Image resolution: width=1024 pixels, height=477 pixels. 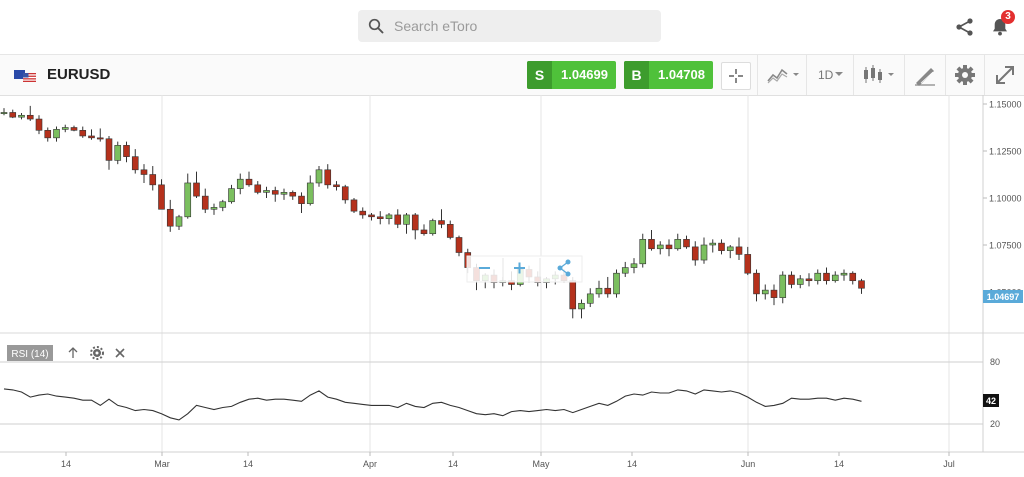 I want to click on crosshair-button, so click(x=736, y=76).